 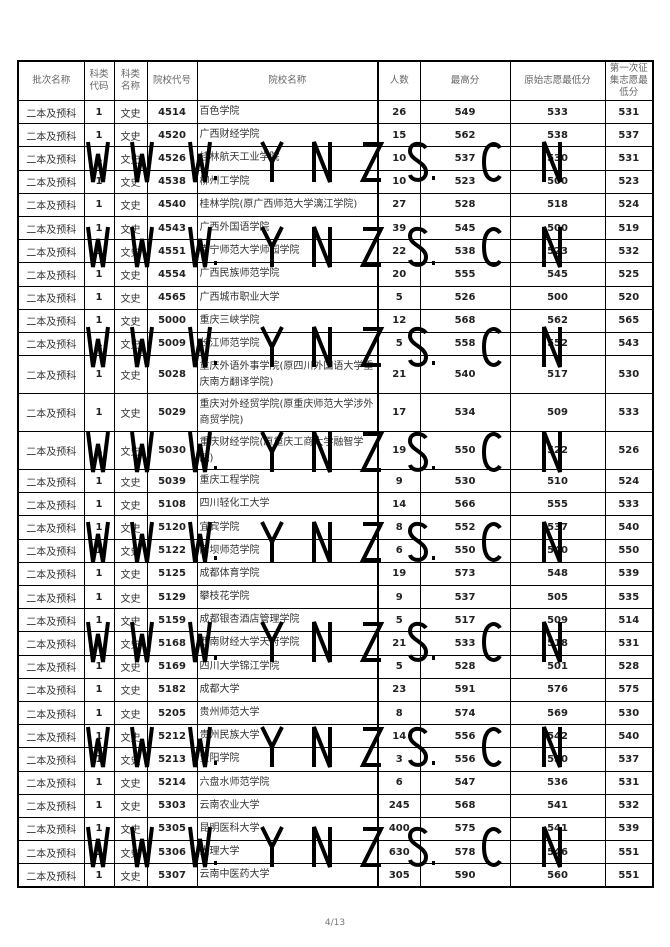 I want to click on cell-school-name: 西南财经大学天府学院, so click(x=287, y=643).